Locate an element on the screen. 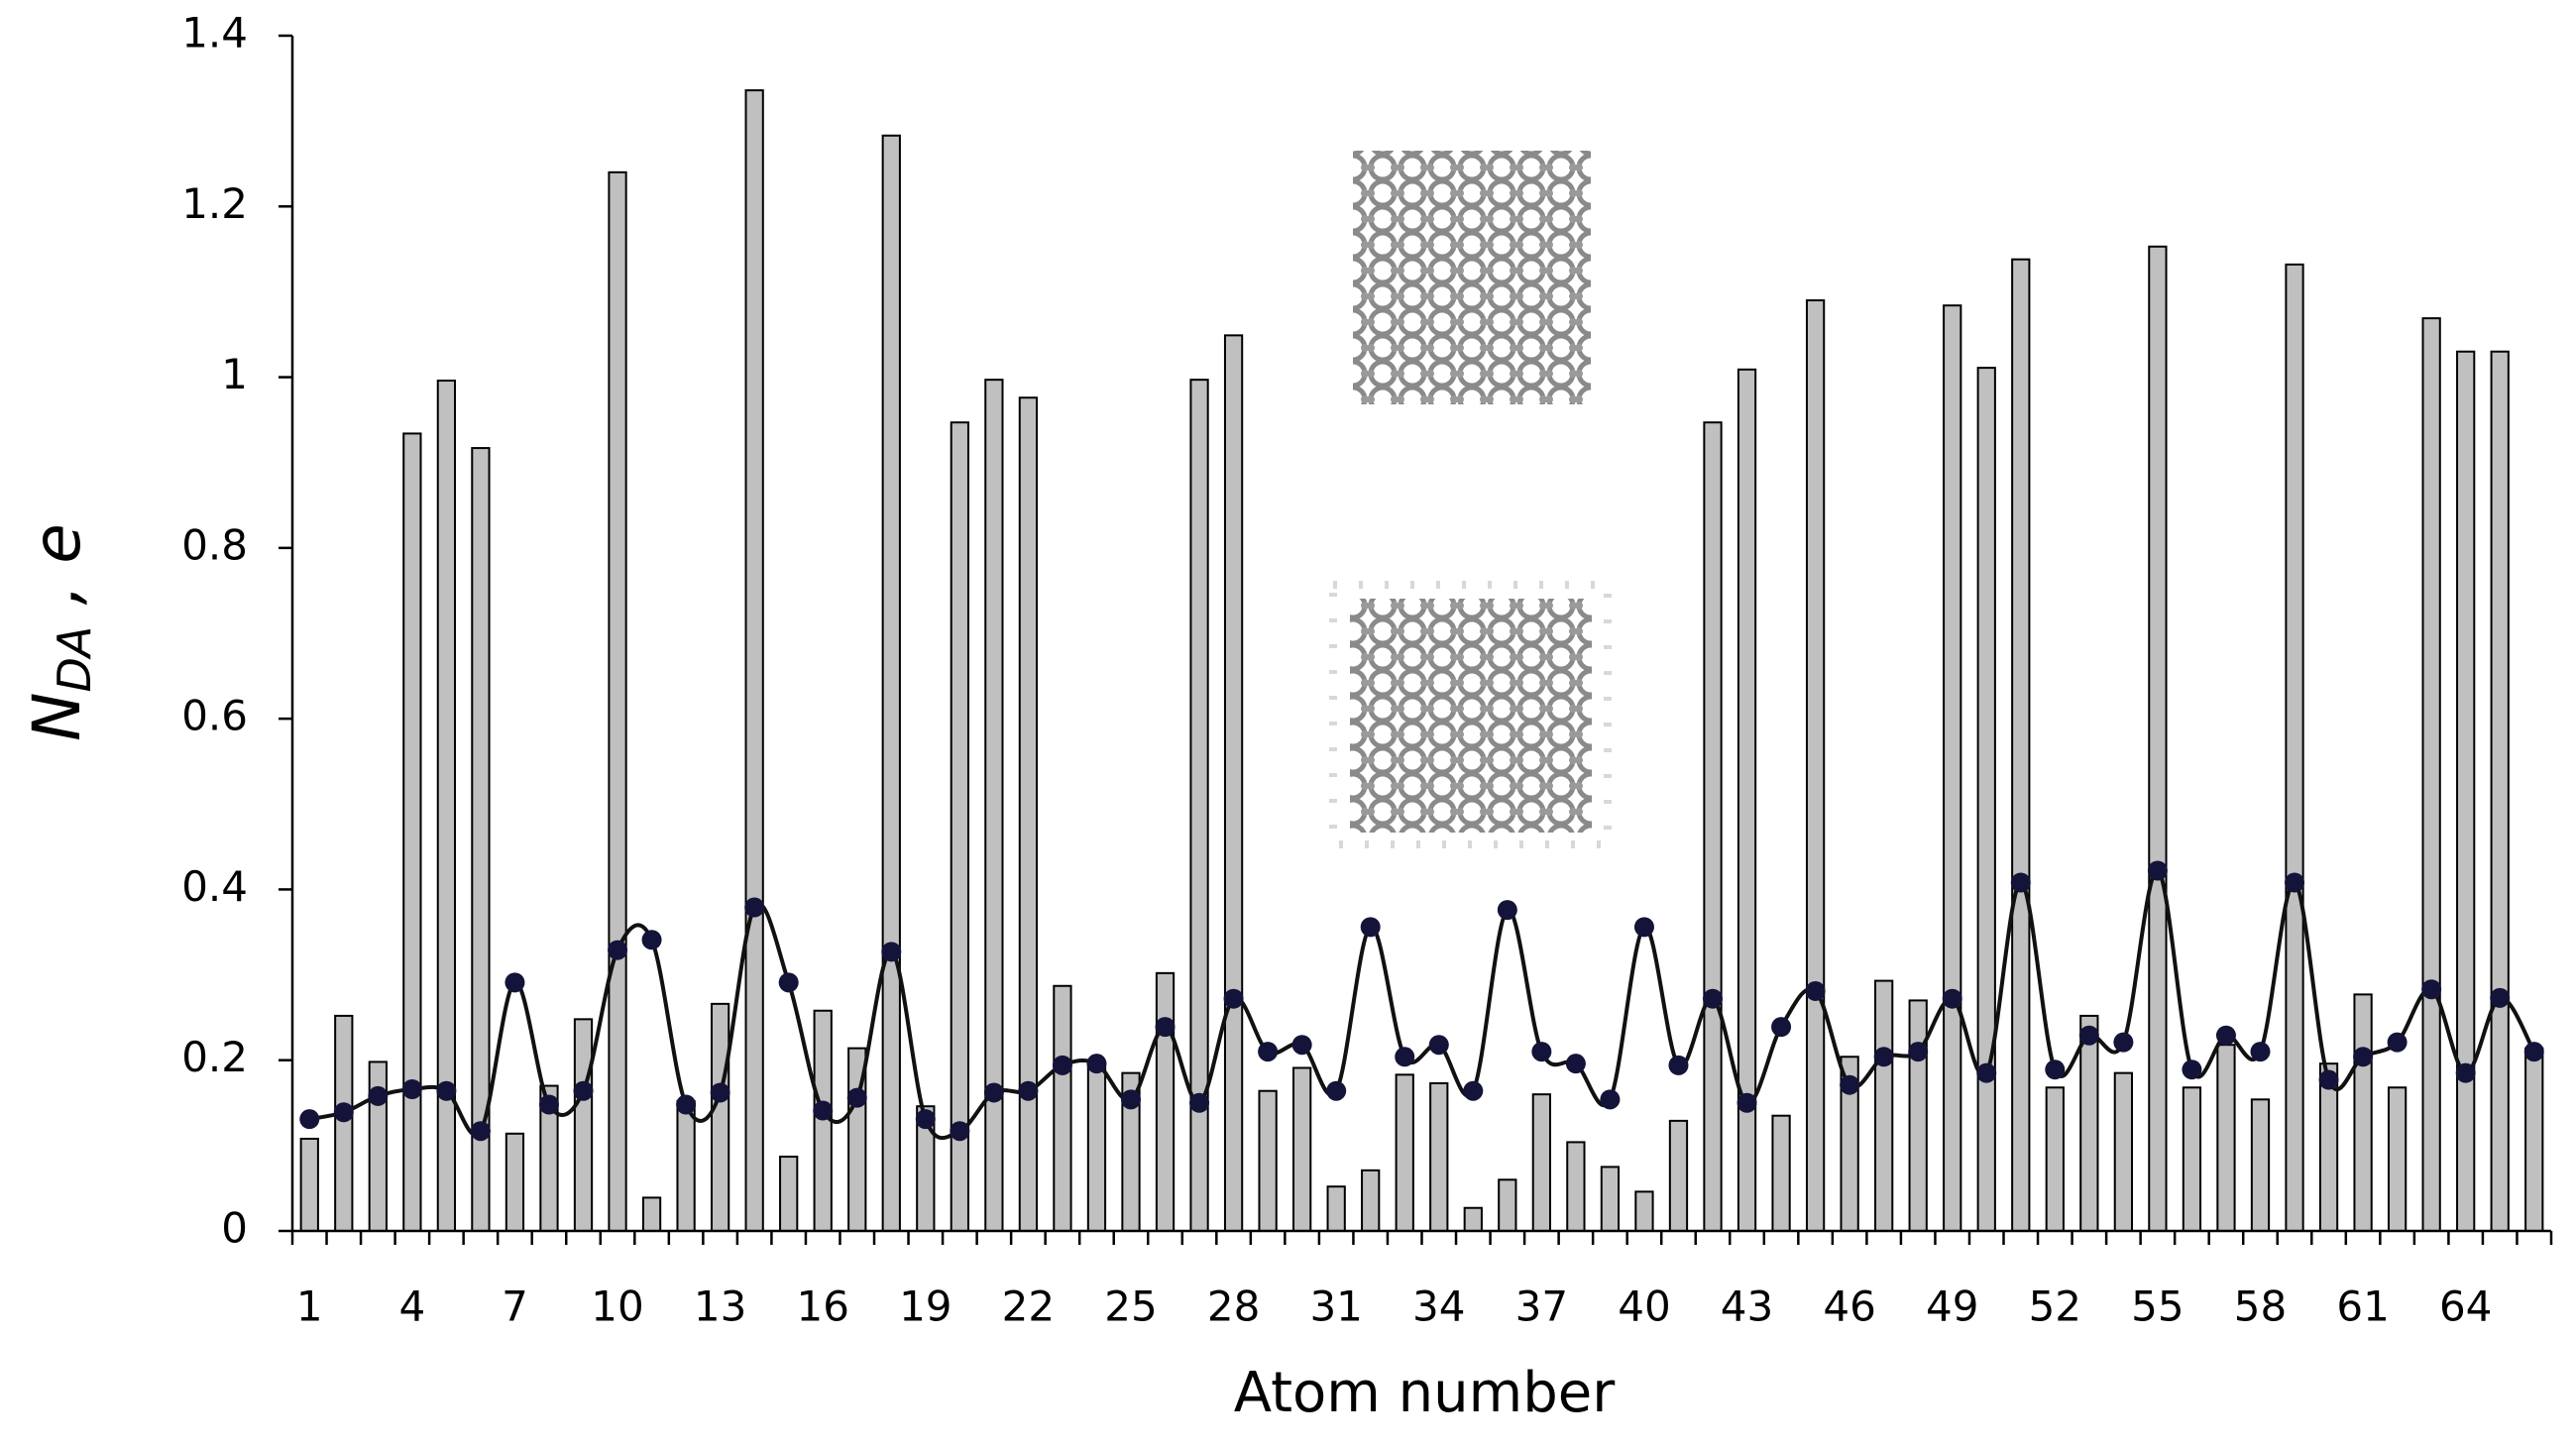 This screenshot has height=1449, width=2576. y-tick-label: 1 is located at coordinates (234, 374).